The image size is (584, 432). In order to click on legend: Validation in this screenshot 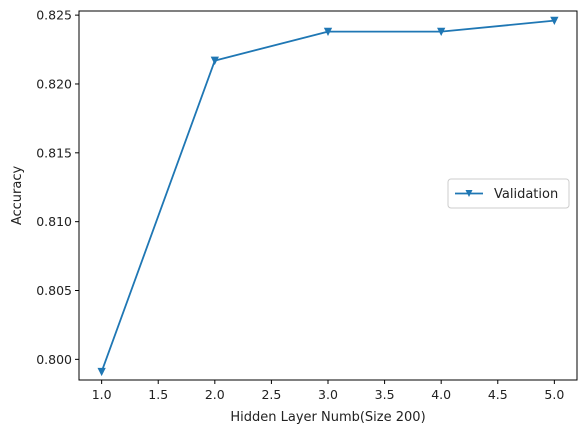, I will do `click(508, 193)`.